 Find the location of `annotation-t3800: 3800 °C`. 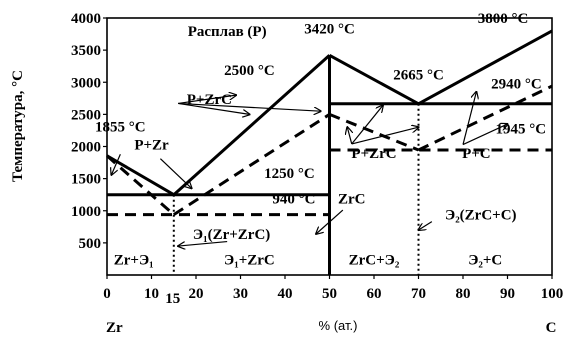

annotation-t3800: 3800 °C is located at coordinates (503, 19).